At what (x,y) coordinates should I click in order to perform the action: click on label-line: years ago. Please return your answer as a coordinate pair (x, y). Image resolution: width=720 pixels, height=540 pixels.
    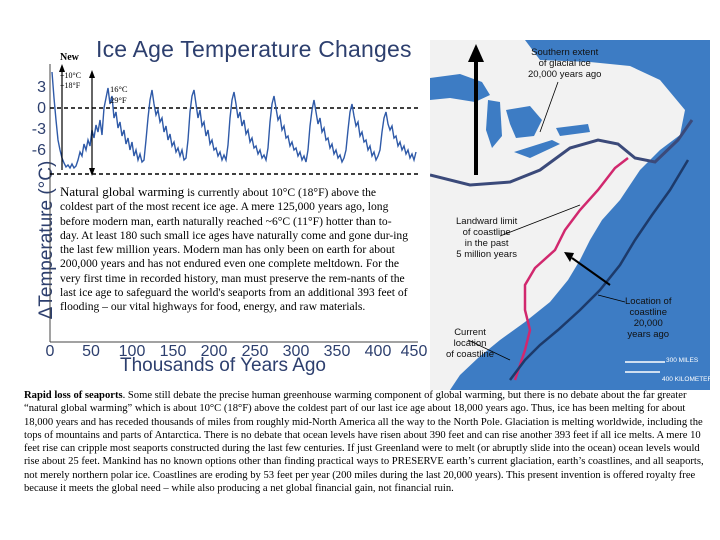
    Looking at the image, I should click on (648, 334).